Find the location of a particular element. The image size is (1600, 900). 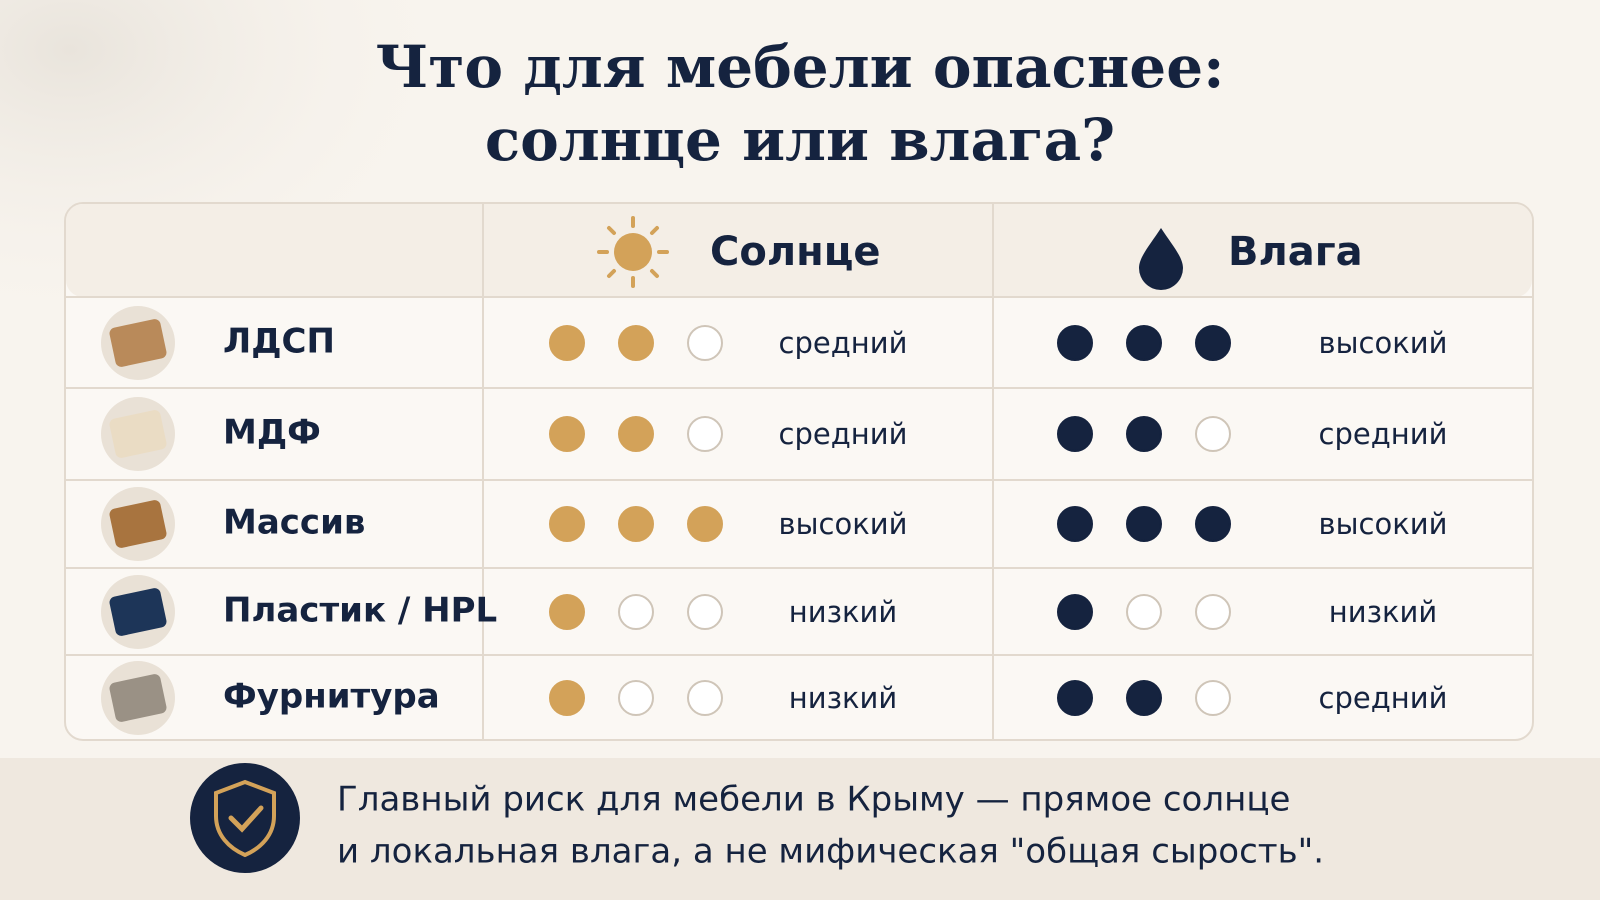

shield-icon is located at coordinates (245, 818).